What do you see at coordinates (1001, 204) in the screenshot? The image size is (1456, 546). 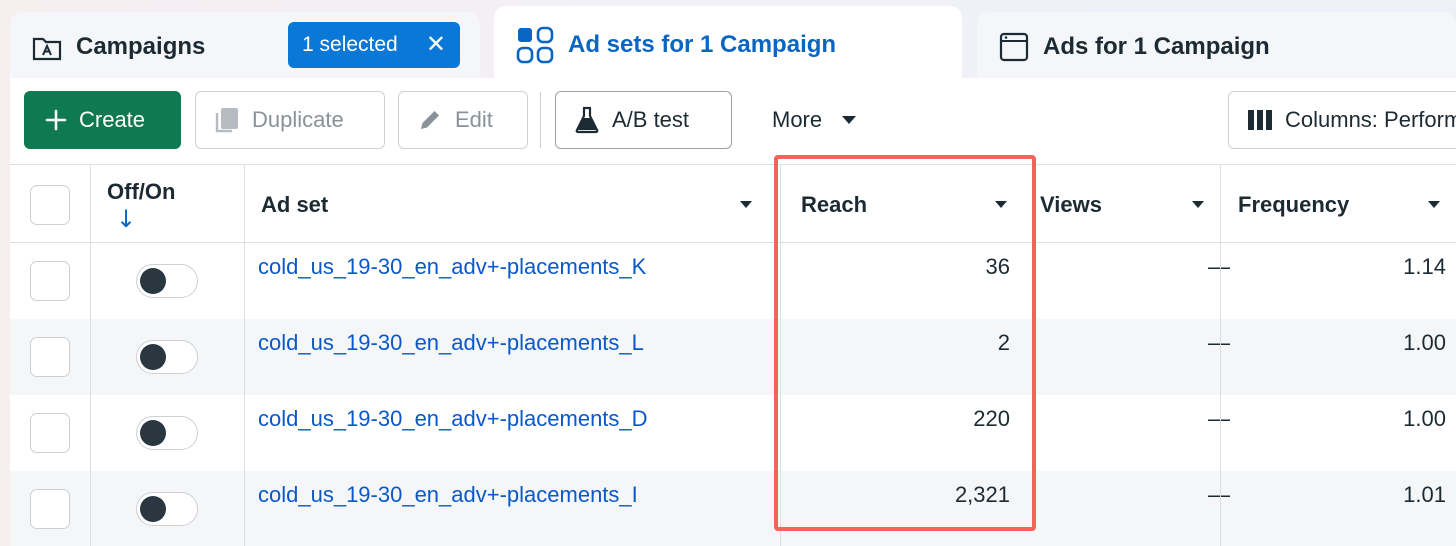 I see `reach-sort-caret-icon` at bounding box center [1001, 204].